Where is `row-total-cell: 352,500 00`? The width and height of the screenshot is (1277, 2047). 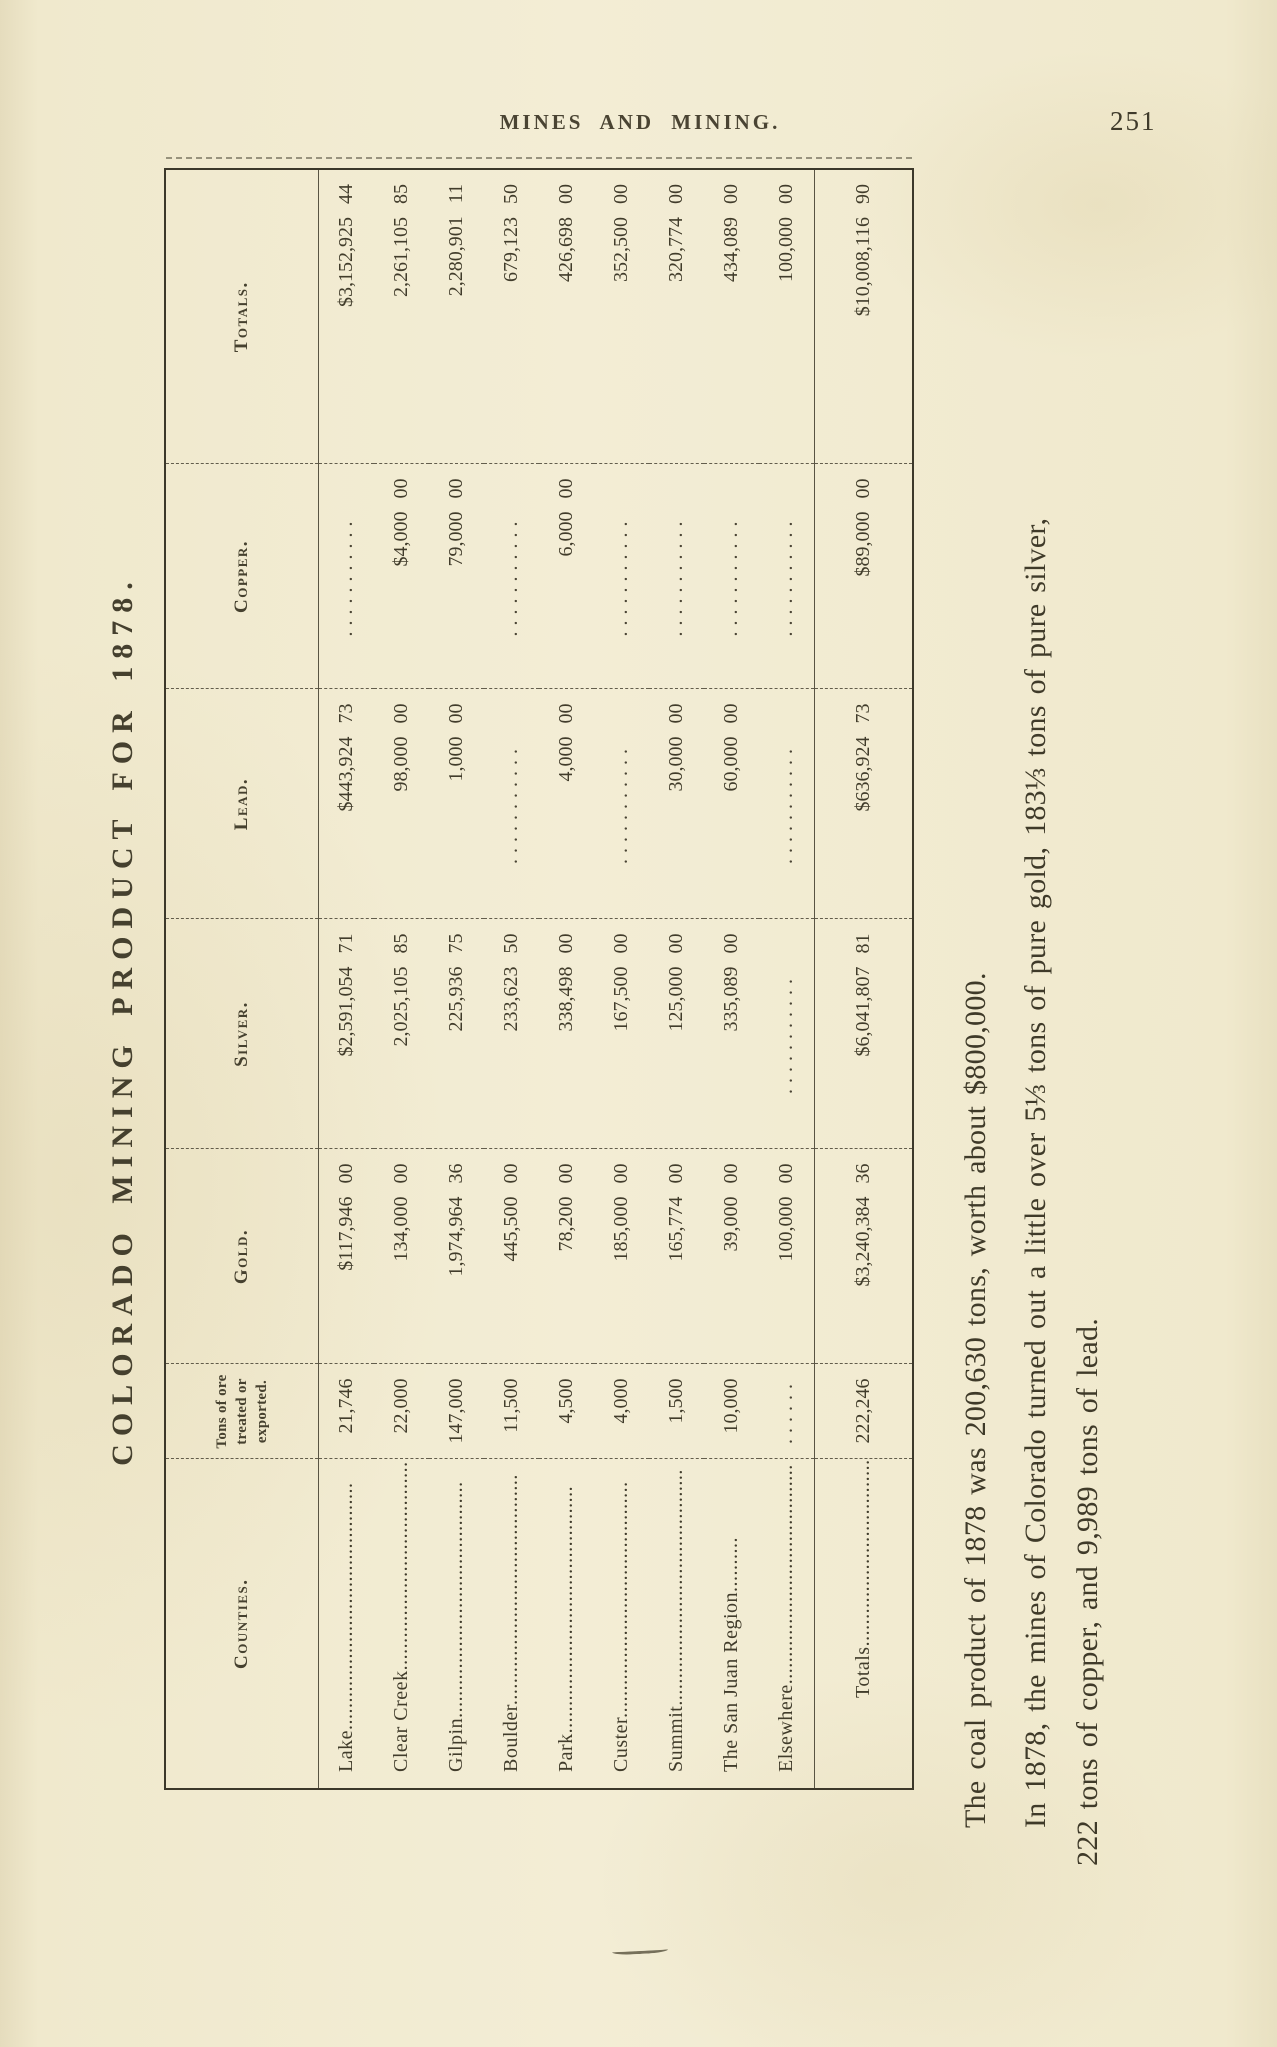 row-total-cell: 352,500 00 is located at coordinates (621, 316).